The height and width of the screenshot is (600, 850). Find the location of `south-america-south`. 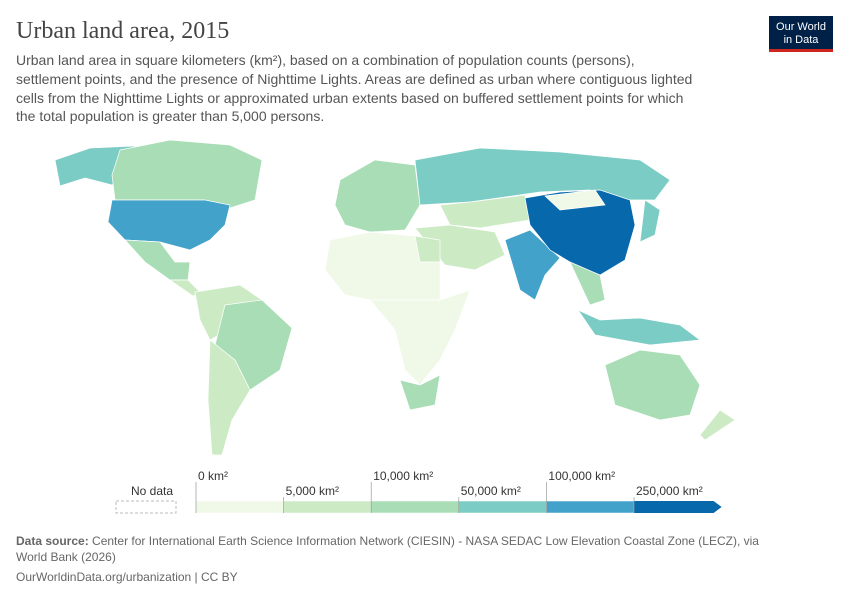

south-america-south is located at coordinates (229, 397).